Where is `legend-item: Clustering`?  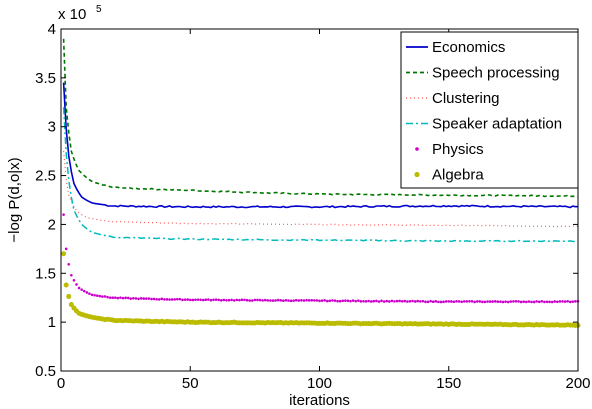
legend-item: Clustering is located at coordinates (453, 98).